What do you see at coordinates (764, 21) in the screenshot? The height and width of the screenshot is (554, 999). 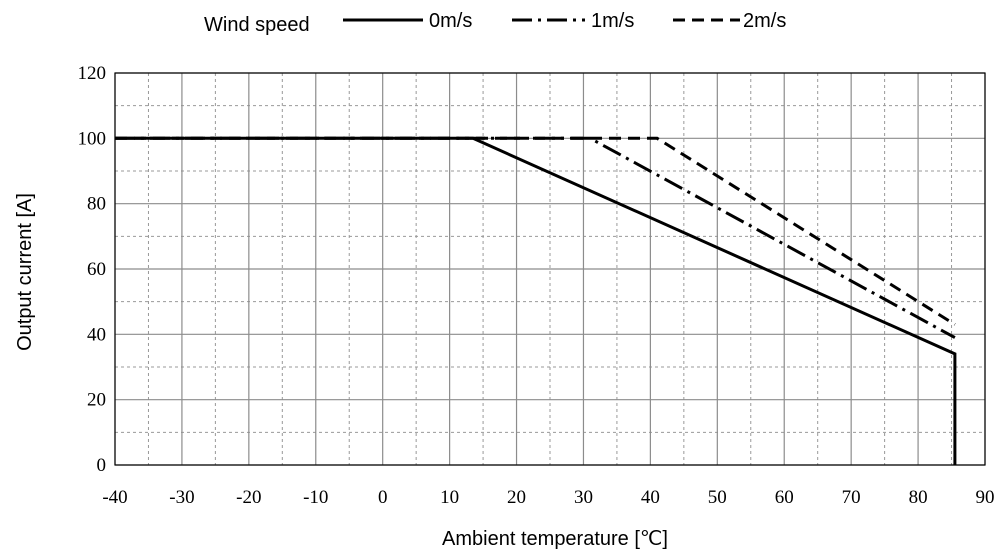 I see `legend-label-2ms: 2m/s` at bounding box center [764, 21].